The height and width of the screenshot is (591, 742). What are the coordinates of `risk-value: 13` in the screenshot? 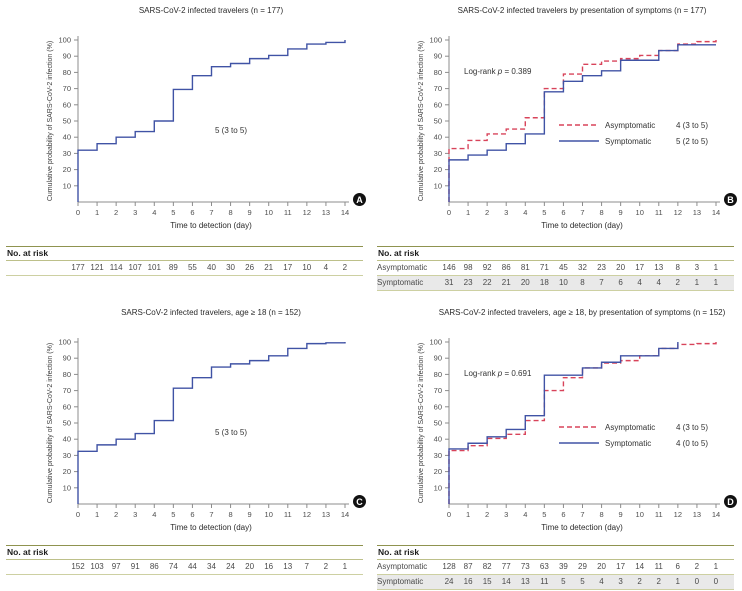 It's located at (288, 566).